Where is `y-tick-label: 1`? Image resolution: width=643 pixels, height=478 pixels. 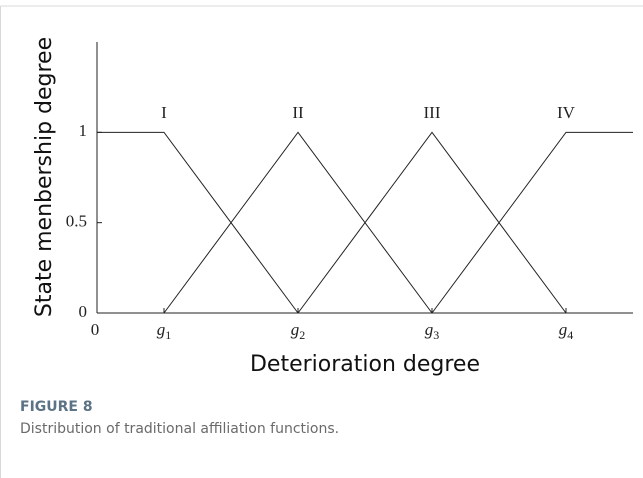
y-tick-label: 1 is located at coordinates (83, 130).